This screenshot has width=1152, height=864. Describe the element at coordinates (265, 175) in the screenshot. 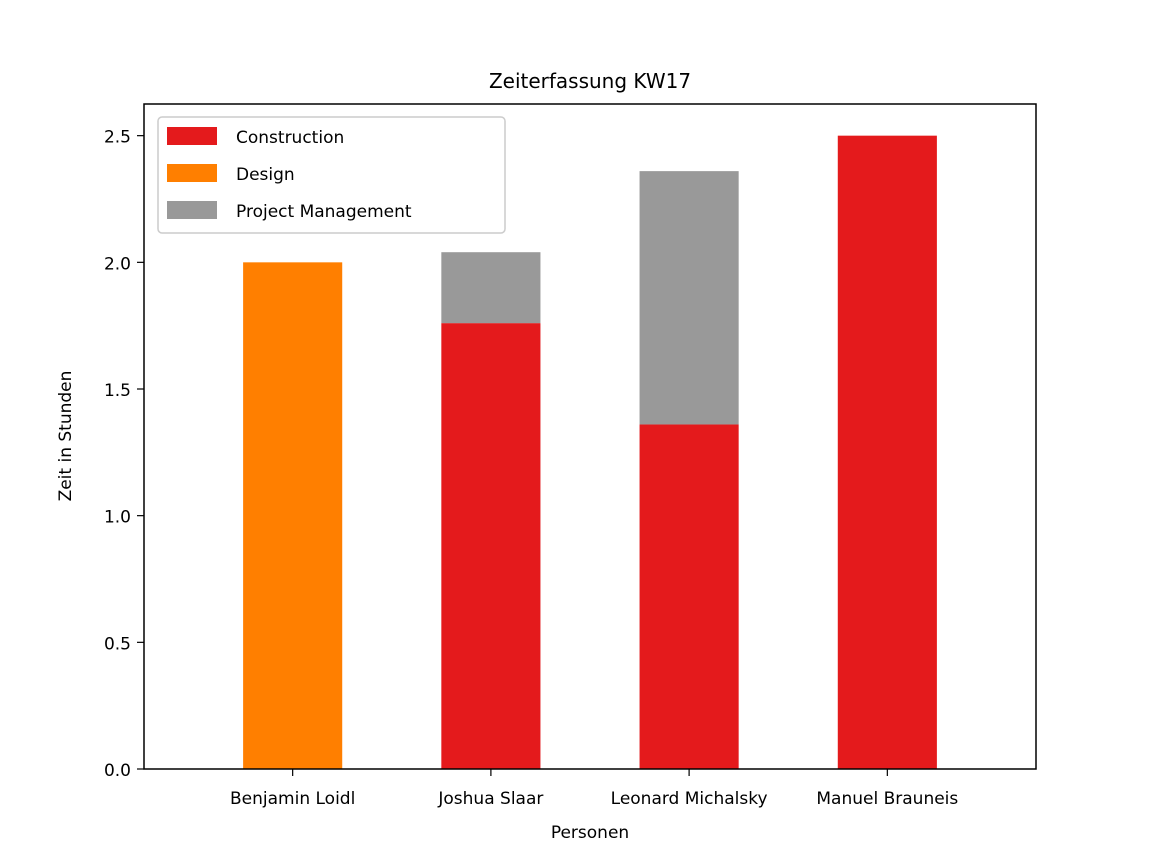

I see `legend-label-design: Design` at that location.